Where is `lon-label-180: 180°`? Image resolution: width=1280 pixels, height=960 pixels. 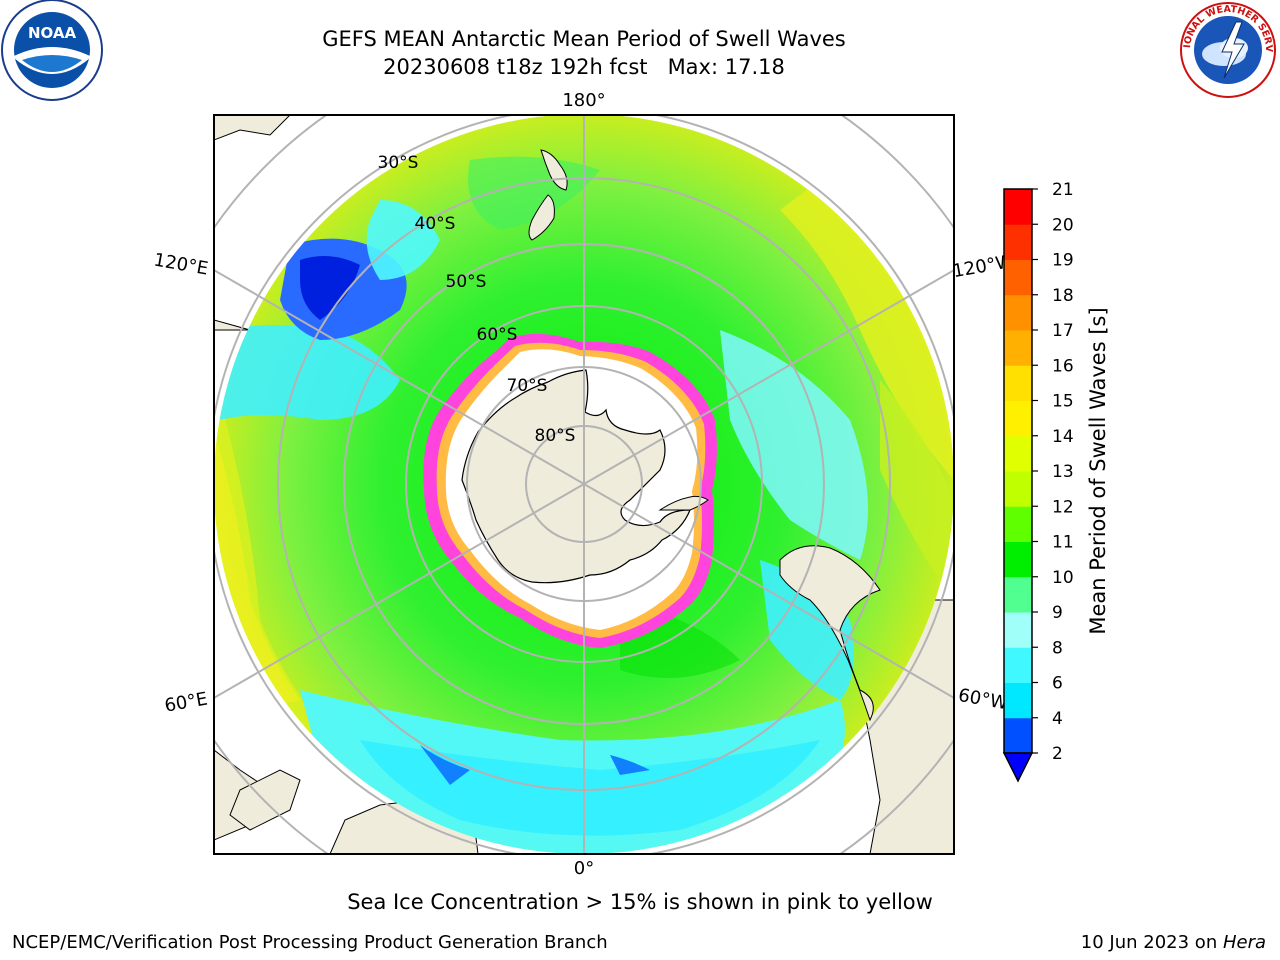 lon-label-180: 180° is located at coordinates (583, 100).